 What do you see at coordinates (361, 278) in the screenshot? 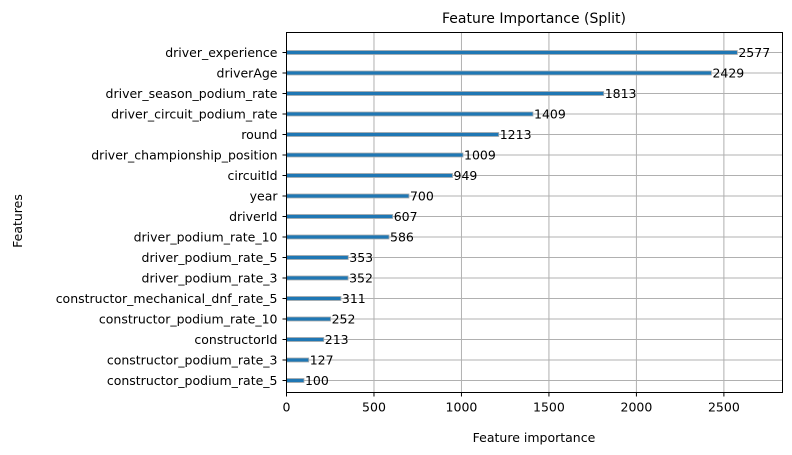
I see `data-label: 352` at bounding box center [361, 278].